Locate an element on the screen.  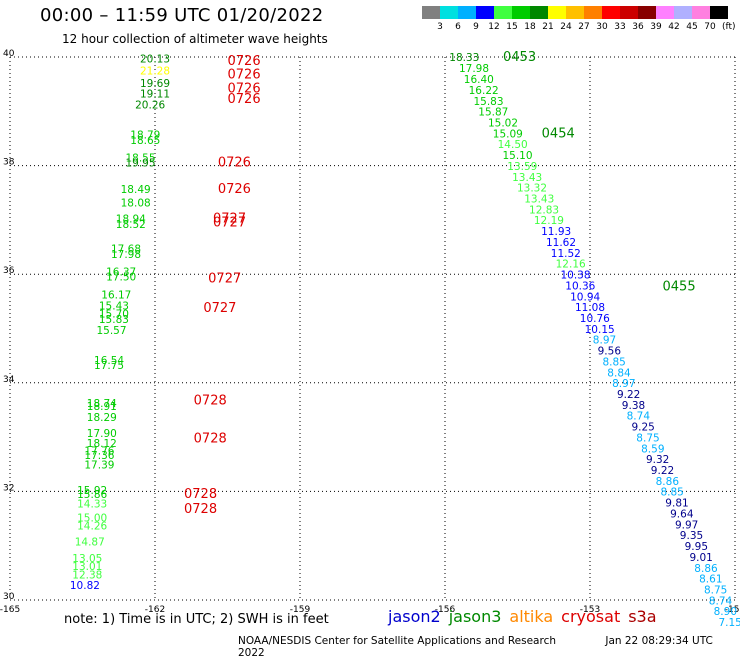
track-time-label: 0455 is located at coordinates (679, 286).